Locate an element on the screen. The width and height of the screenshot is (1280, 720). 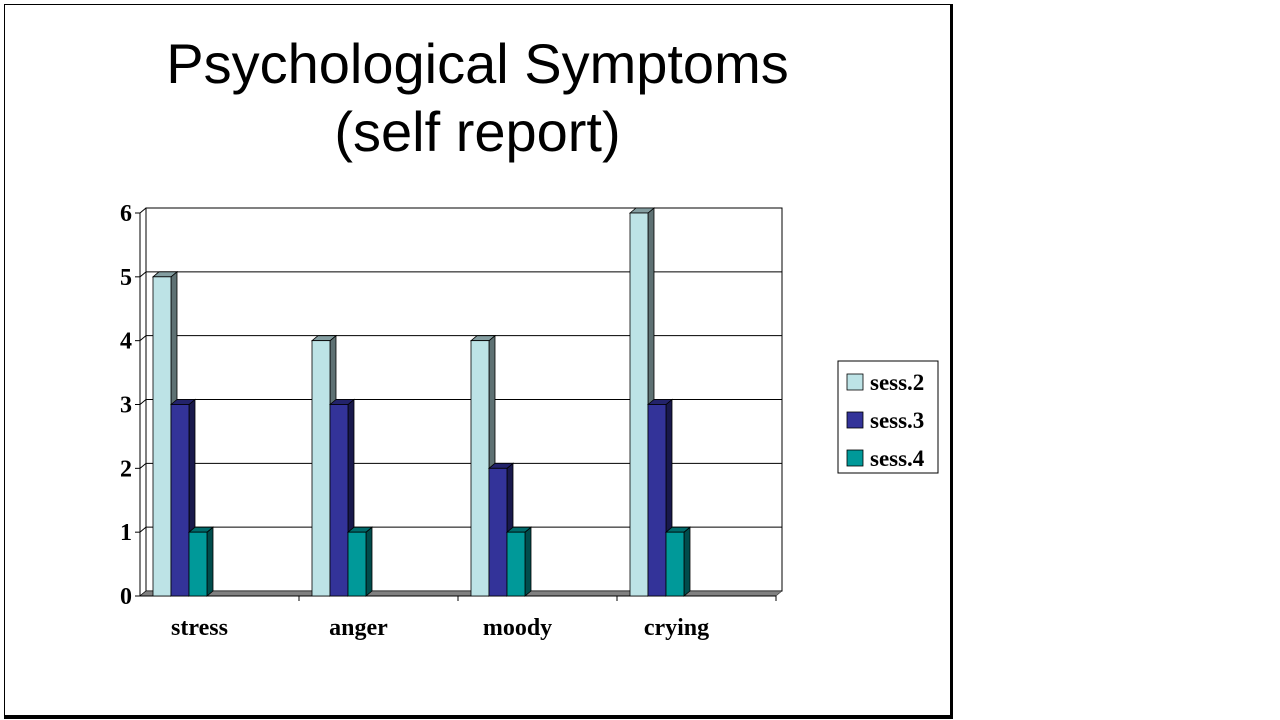
y-tick-label: 6 is located at coordinates (126, 214).